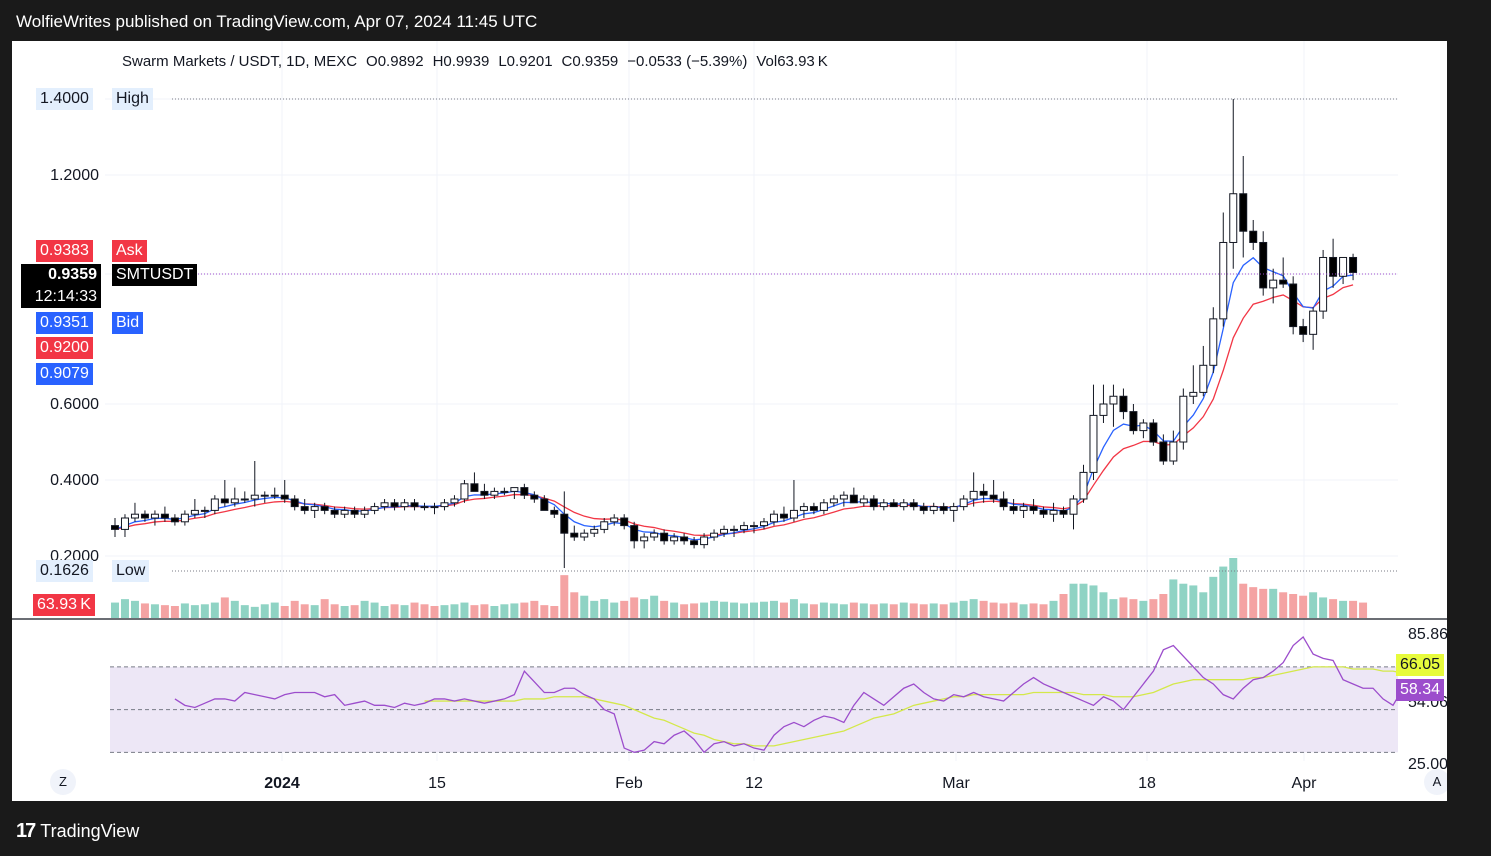 The width and height of the screenshot is (1491, 856). I want to click on footer-logo: 17 TradingView, so click(77, 831).